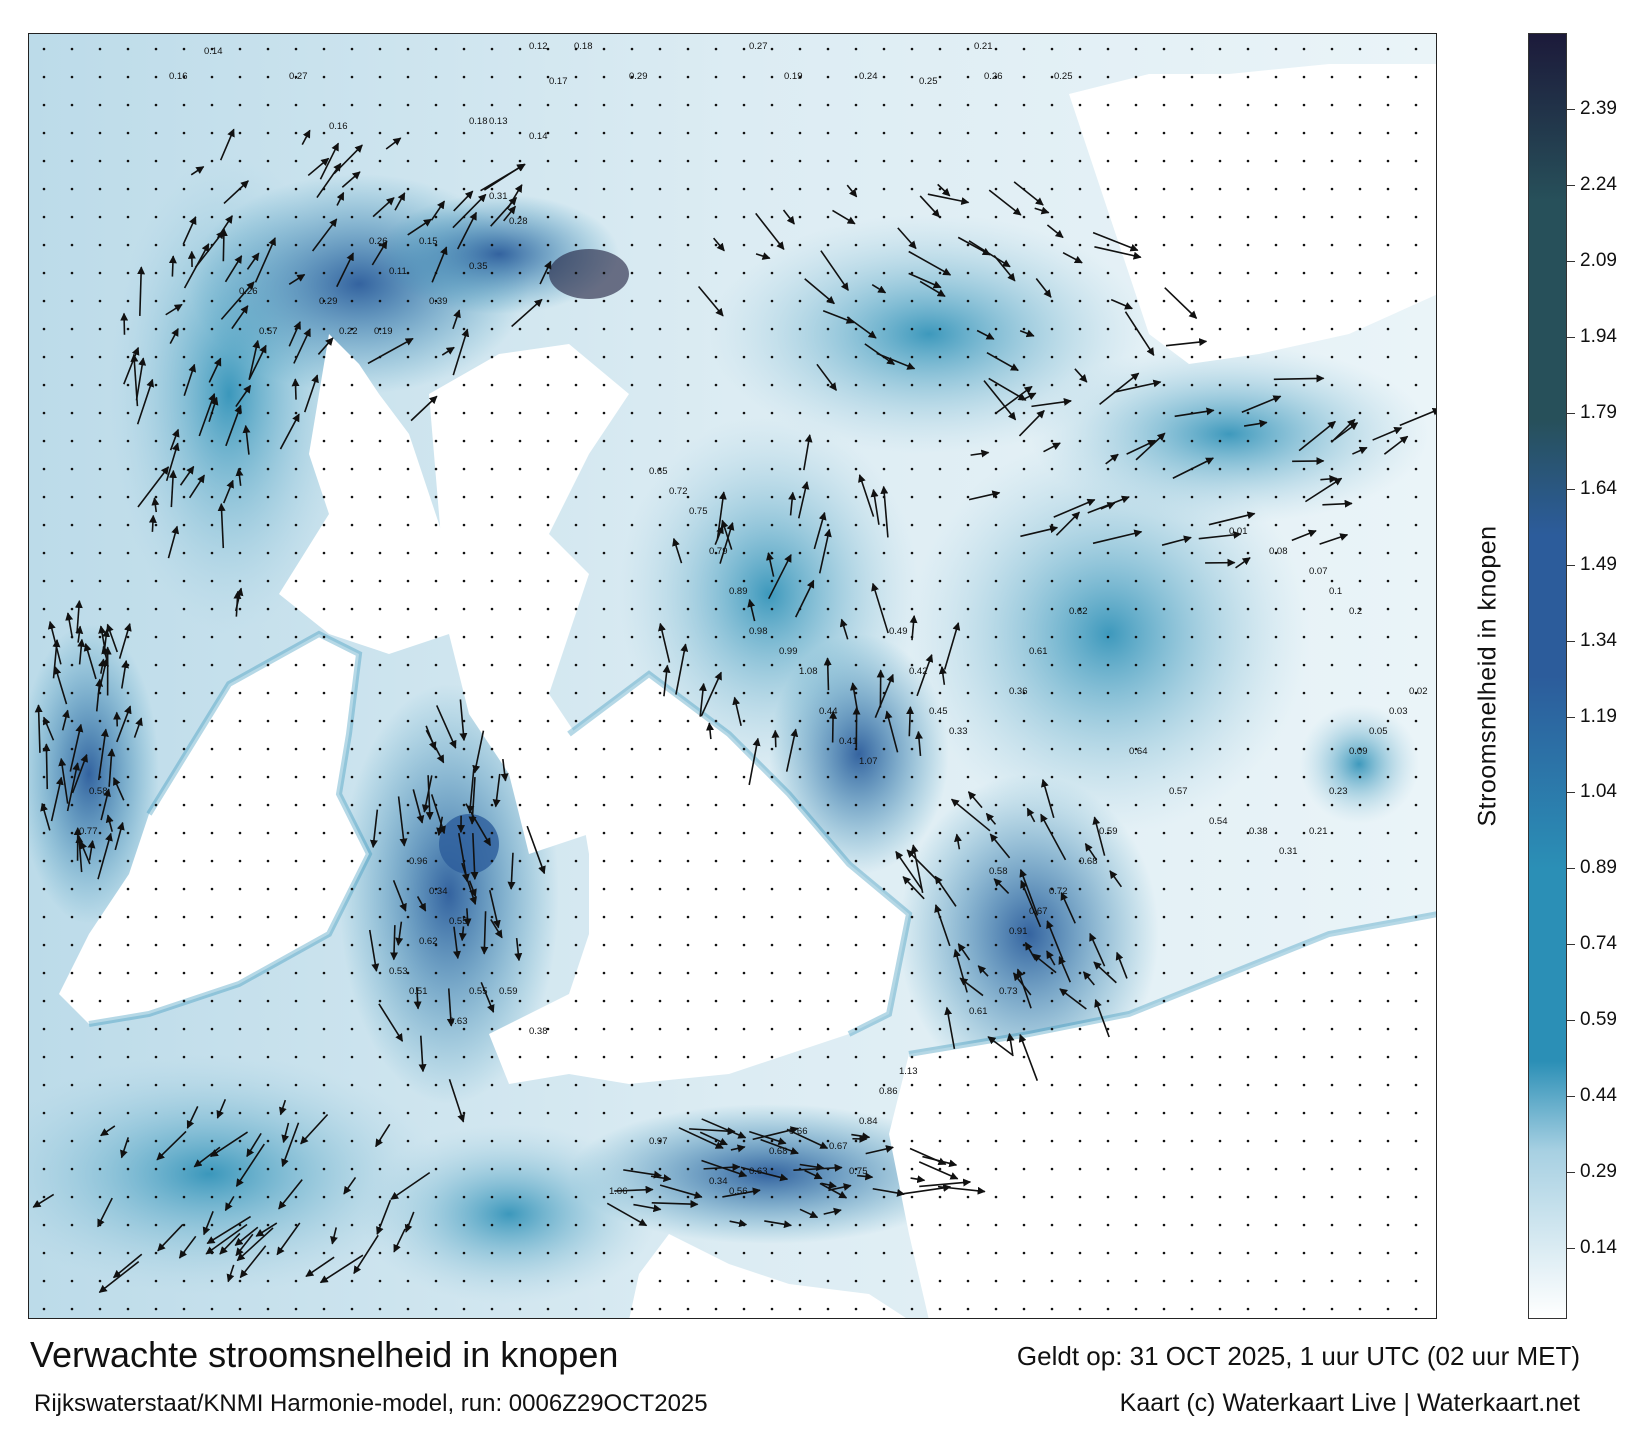 The width and height of the screenshot is (1650, 1450). What do you see at coordinates (398, 271) in the screenshot?
I see `speed-label: 0.11` at bounding box center [398, 271].